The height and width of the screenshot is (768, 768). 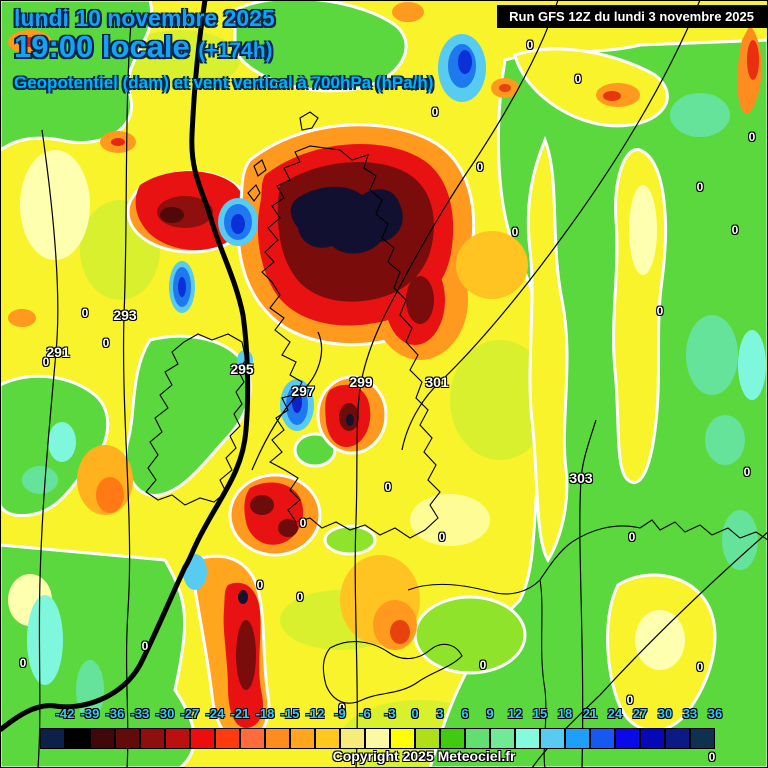 What do you see at coordinates (392, 672) in the screenshot?
I see `brittany-coast` at bounding box center [392, 672].